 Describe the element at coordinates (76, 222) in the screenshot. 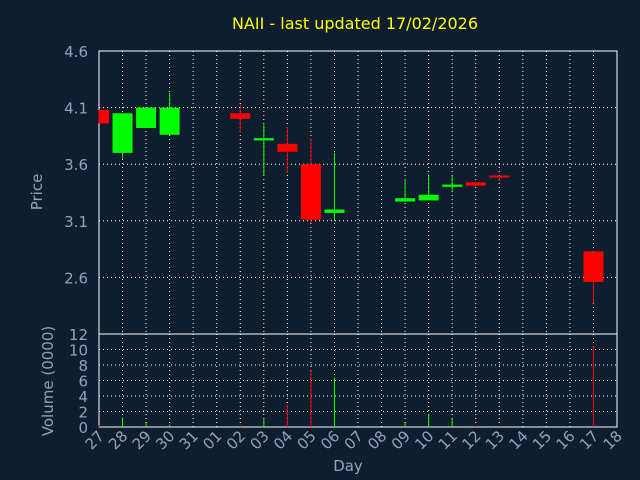

I see `price-tick-label: 3.1` at that location.